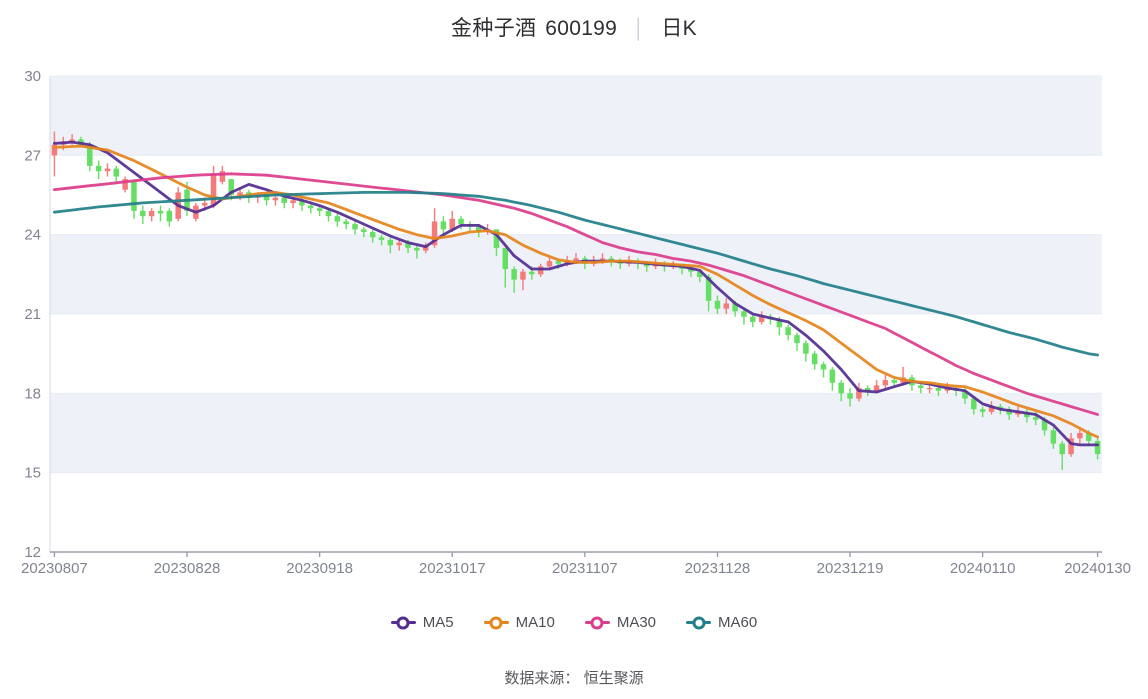 This screenshot has width=1148, height=699. I want to click on legend-item-ma60: MA60, so click(721, 622).